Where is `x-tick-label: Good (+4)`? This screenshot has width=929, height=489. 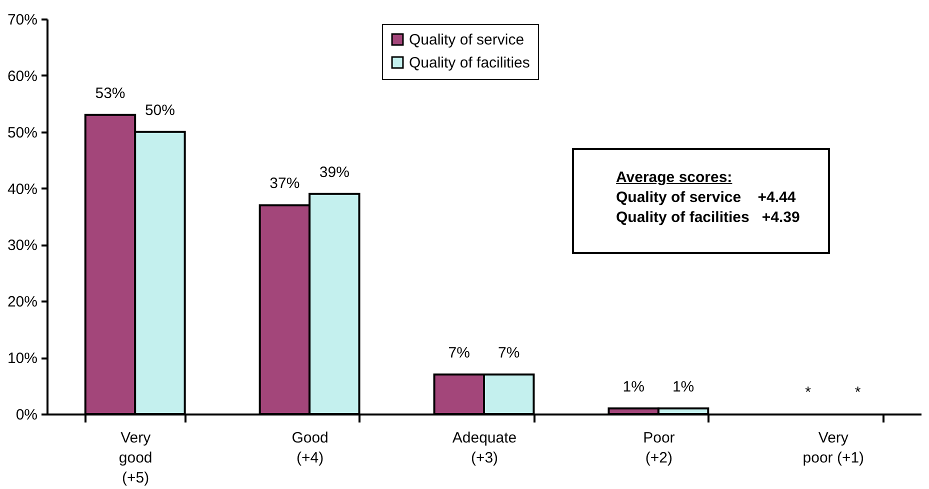 x-tick-label: Good (+4) is located at coordinates (310, 448).